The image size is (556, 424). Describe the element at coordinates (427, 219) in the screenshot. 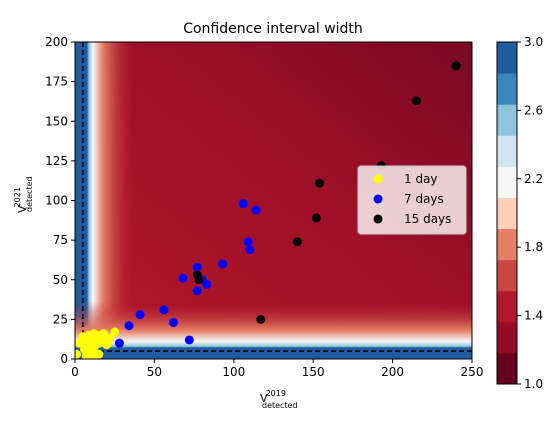

I see `legend-label: 15 days` at that location.